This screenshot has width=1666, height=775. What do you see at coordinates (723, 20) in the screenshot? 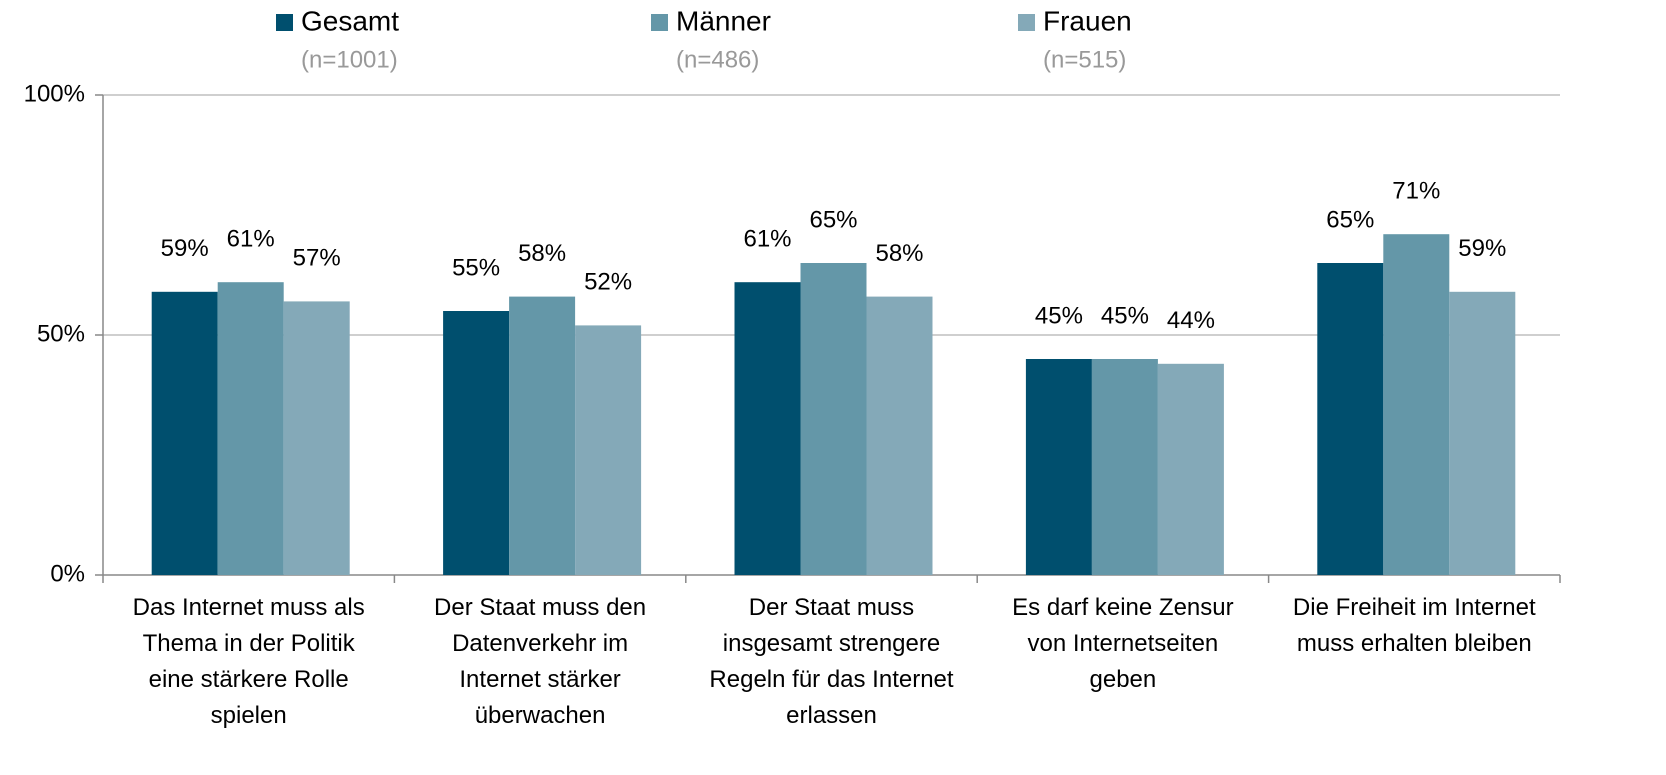
I see `legend-label: Männer` at bounding box center [723, 20].